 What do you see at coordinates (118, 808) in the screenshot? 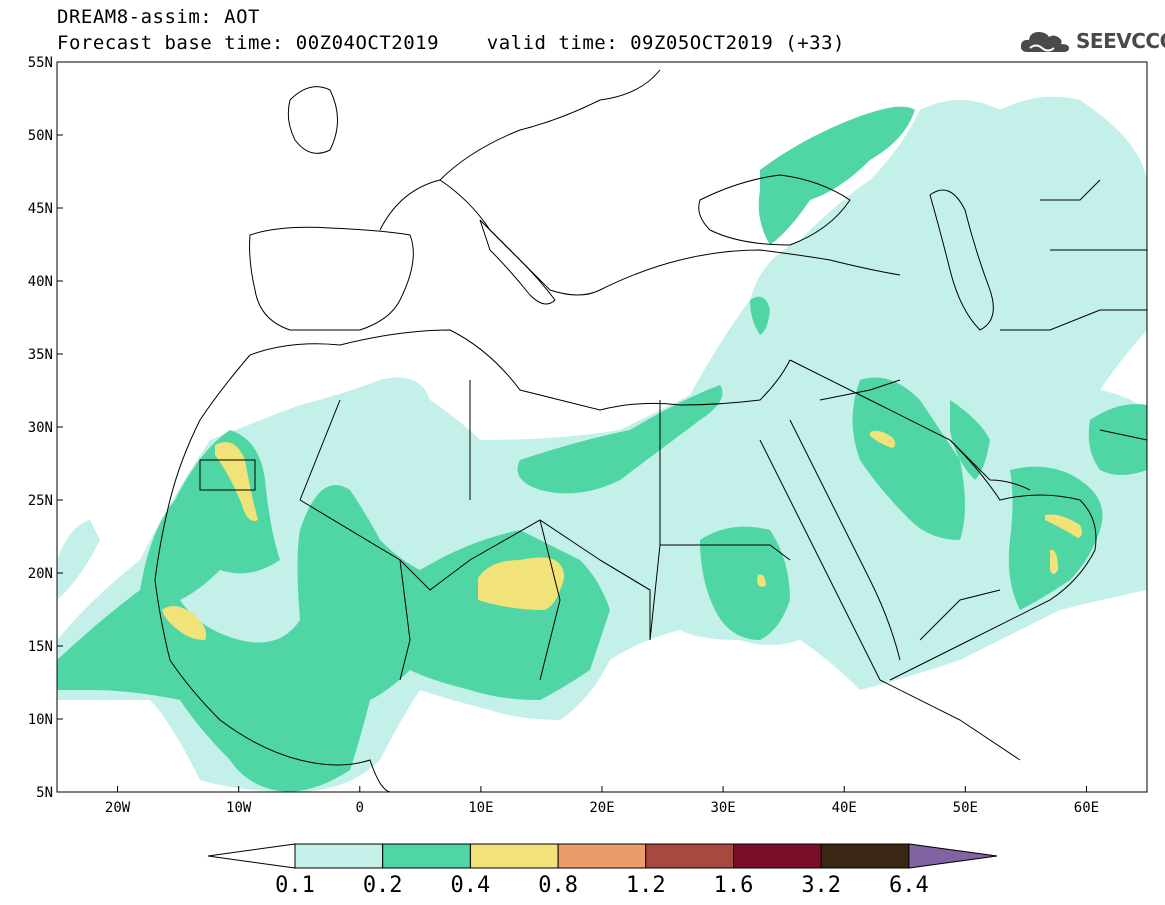
I see `lon-label: 20W` at bounding box center [118, 808].